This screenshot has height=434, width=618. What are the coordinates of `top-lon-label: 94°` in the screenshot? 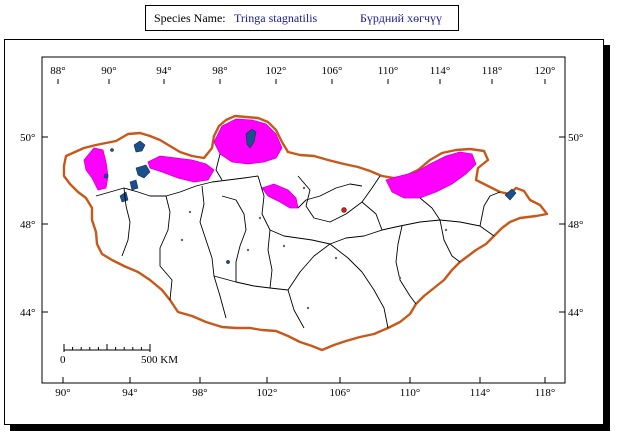 It's located at (163, 71).